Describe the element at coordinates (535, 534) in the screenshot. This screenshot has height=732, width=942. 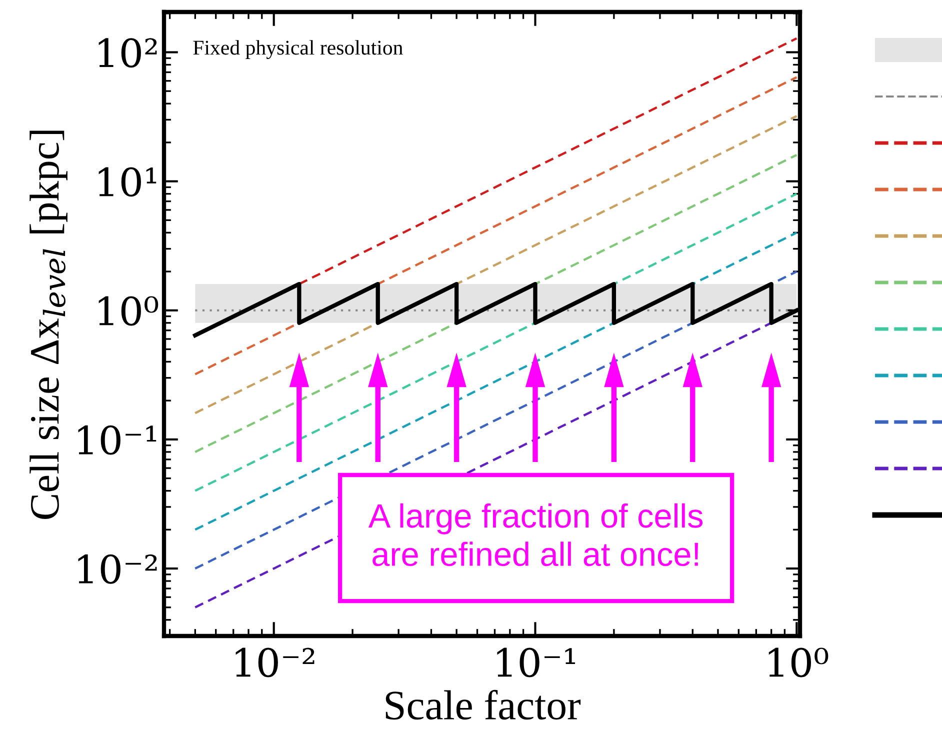
I see `annotation: A large fraction of cells are refined all at once!` at that location.